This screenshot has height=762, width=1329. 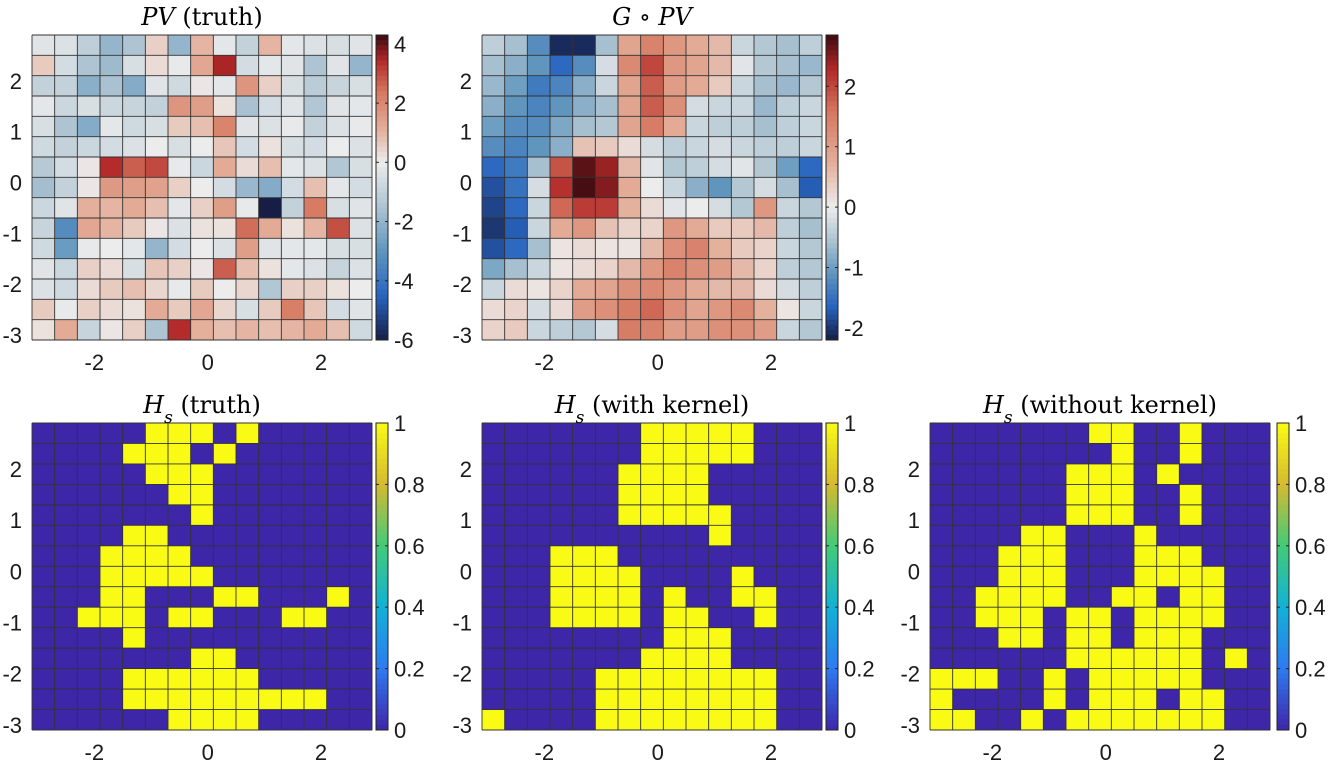 What do you see at coordinates (771, 751) in the screenshot?
I see `x-tick-label: 2` at bounding box center [771, 751].